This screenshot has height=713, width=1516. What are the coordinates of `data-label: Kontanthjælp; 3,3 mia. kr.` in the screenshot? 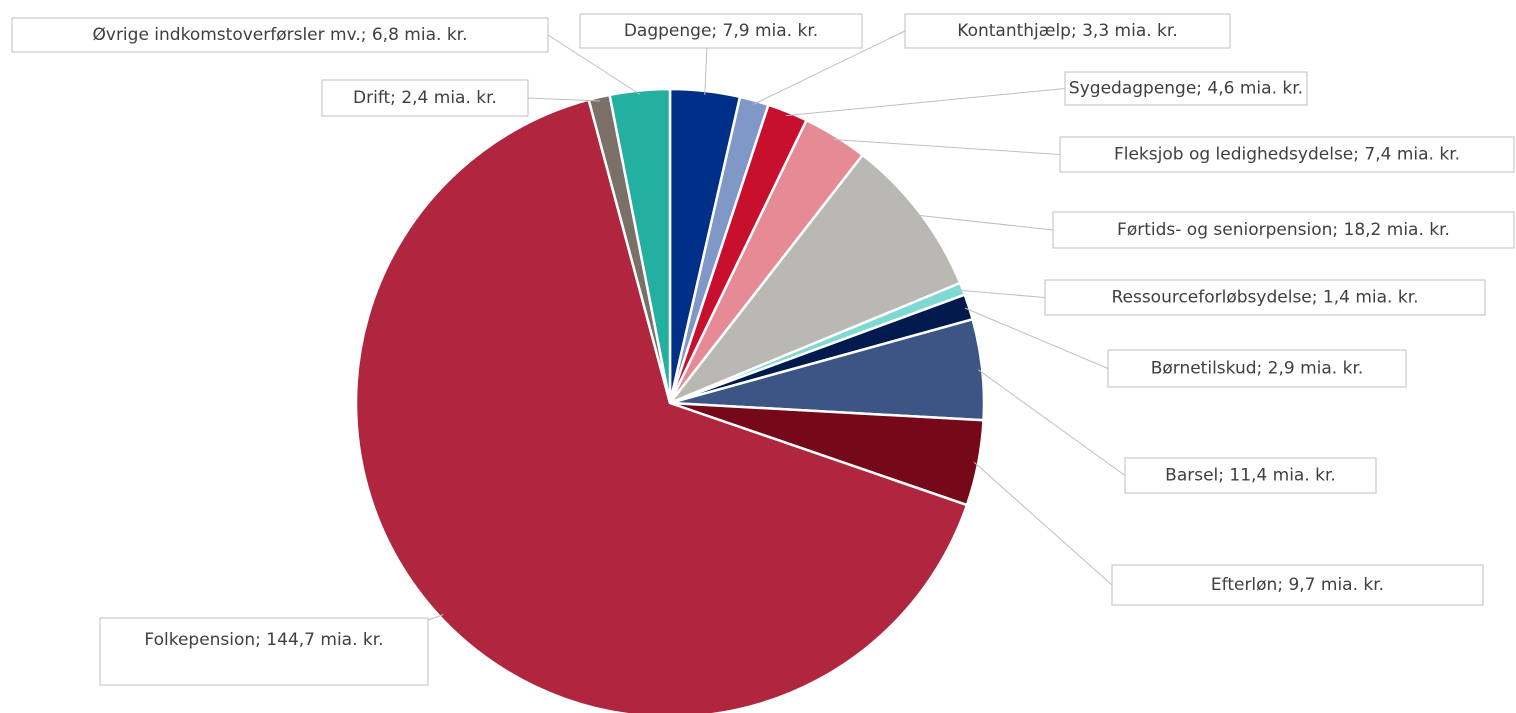 It's located at (1067, 31).